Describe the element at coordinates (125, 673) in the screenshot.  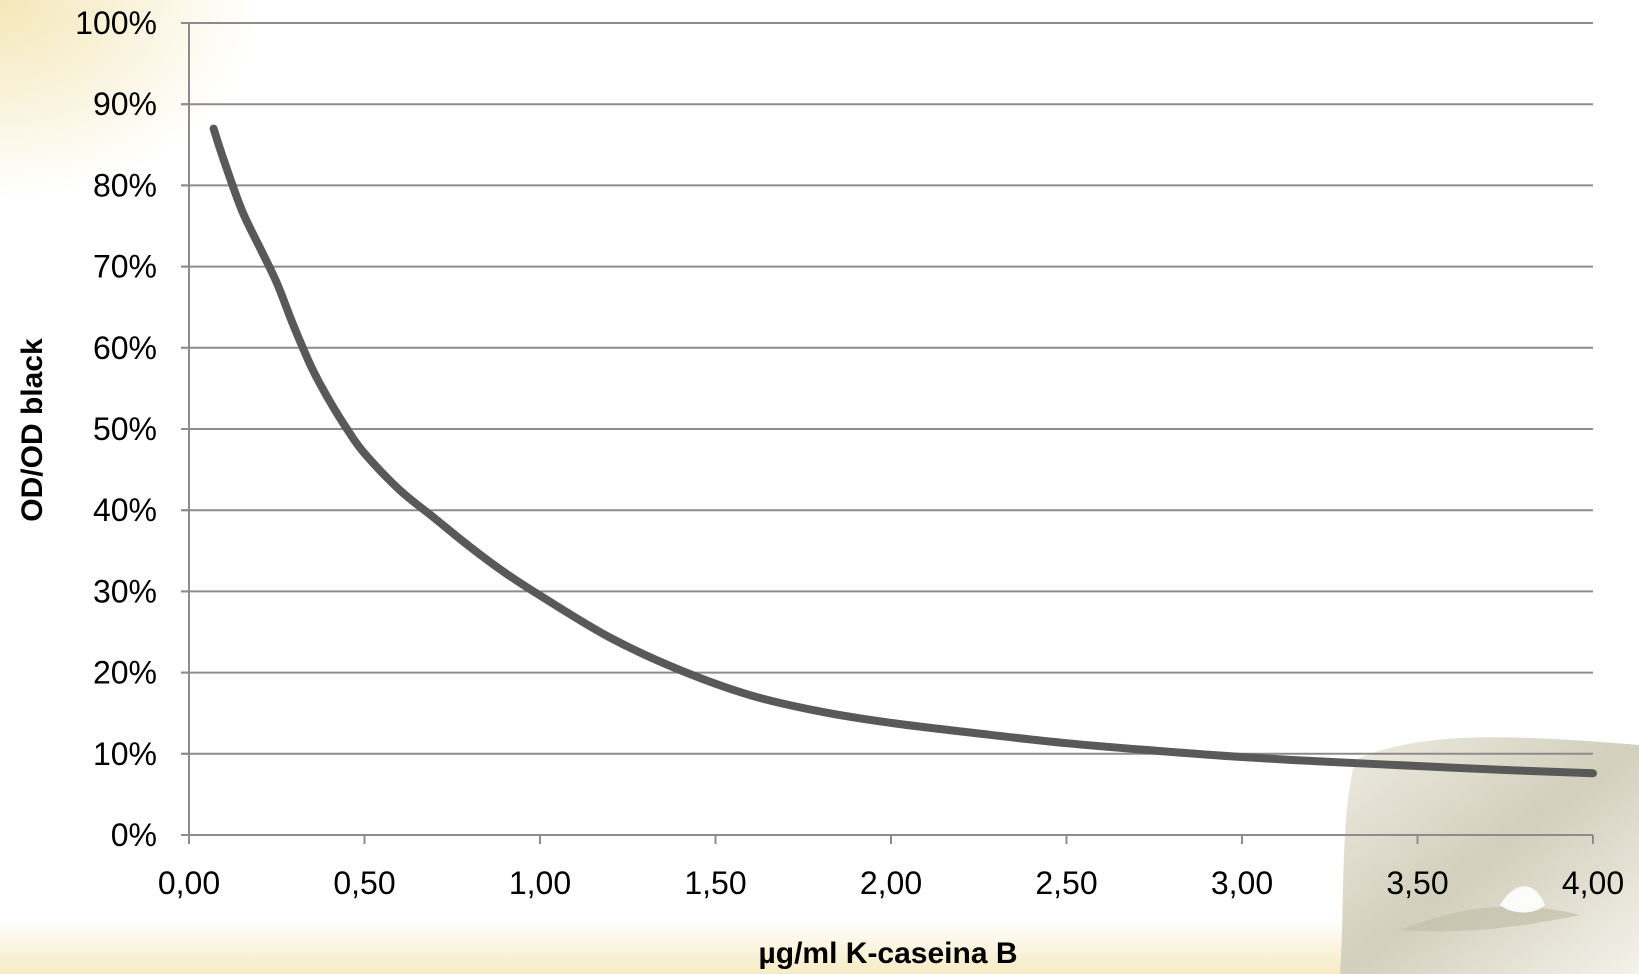
I see `y-tick-label: 20%` at that location.